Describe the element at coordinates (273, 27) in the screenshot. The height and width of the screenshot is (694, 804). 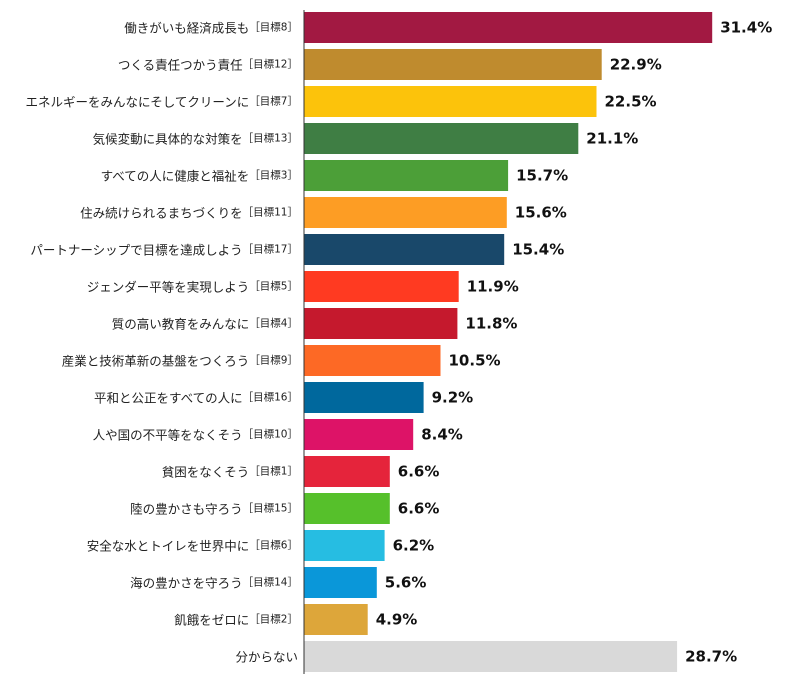
I see `goal-number: ［目標8］` at that location.